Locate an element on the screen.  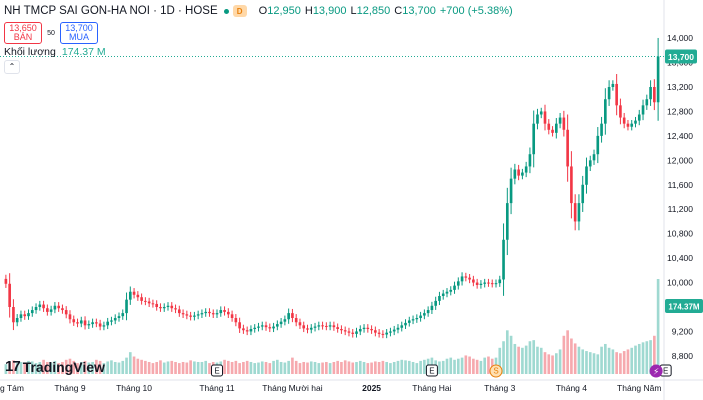
change-value: +700 (+5.38%) is located at coordinates (476, 11).